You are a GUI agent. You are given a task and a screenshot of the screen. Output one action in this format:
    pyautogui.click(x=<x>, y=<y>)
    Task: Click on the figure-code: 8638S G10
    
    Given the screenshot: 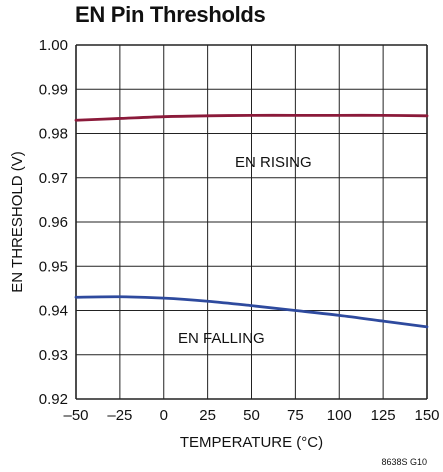 What is the action you would take?
    pyautogui.click(x=404, y=462)
    